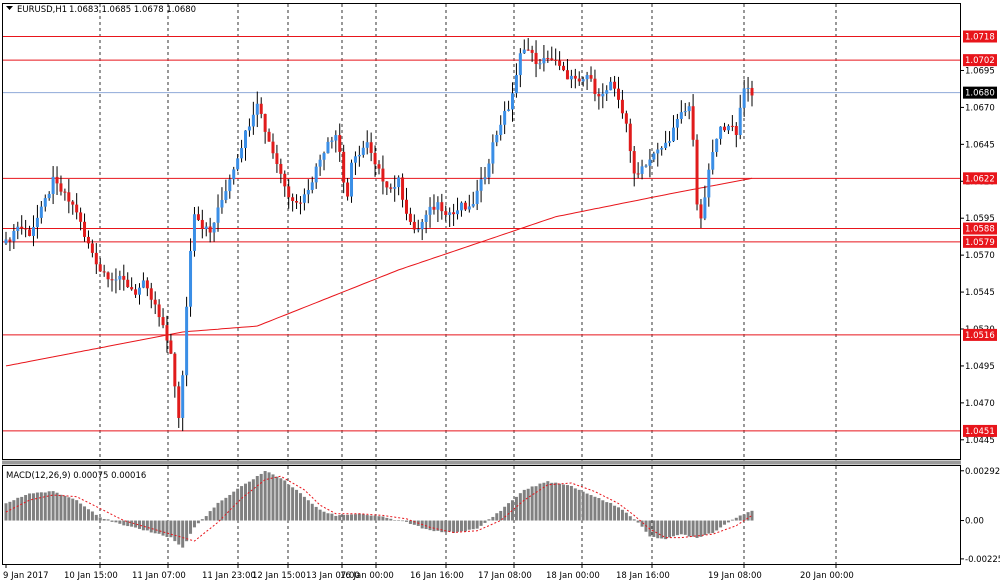 This screenshot has height=586, width=1000. Describe the element at coordinates (379, 508) in the screenshot. I see `macd-signal-line` at that location.